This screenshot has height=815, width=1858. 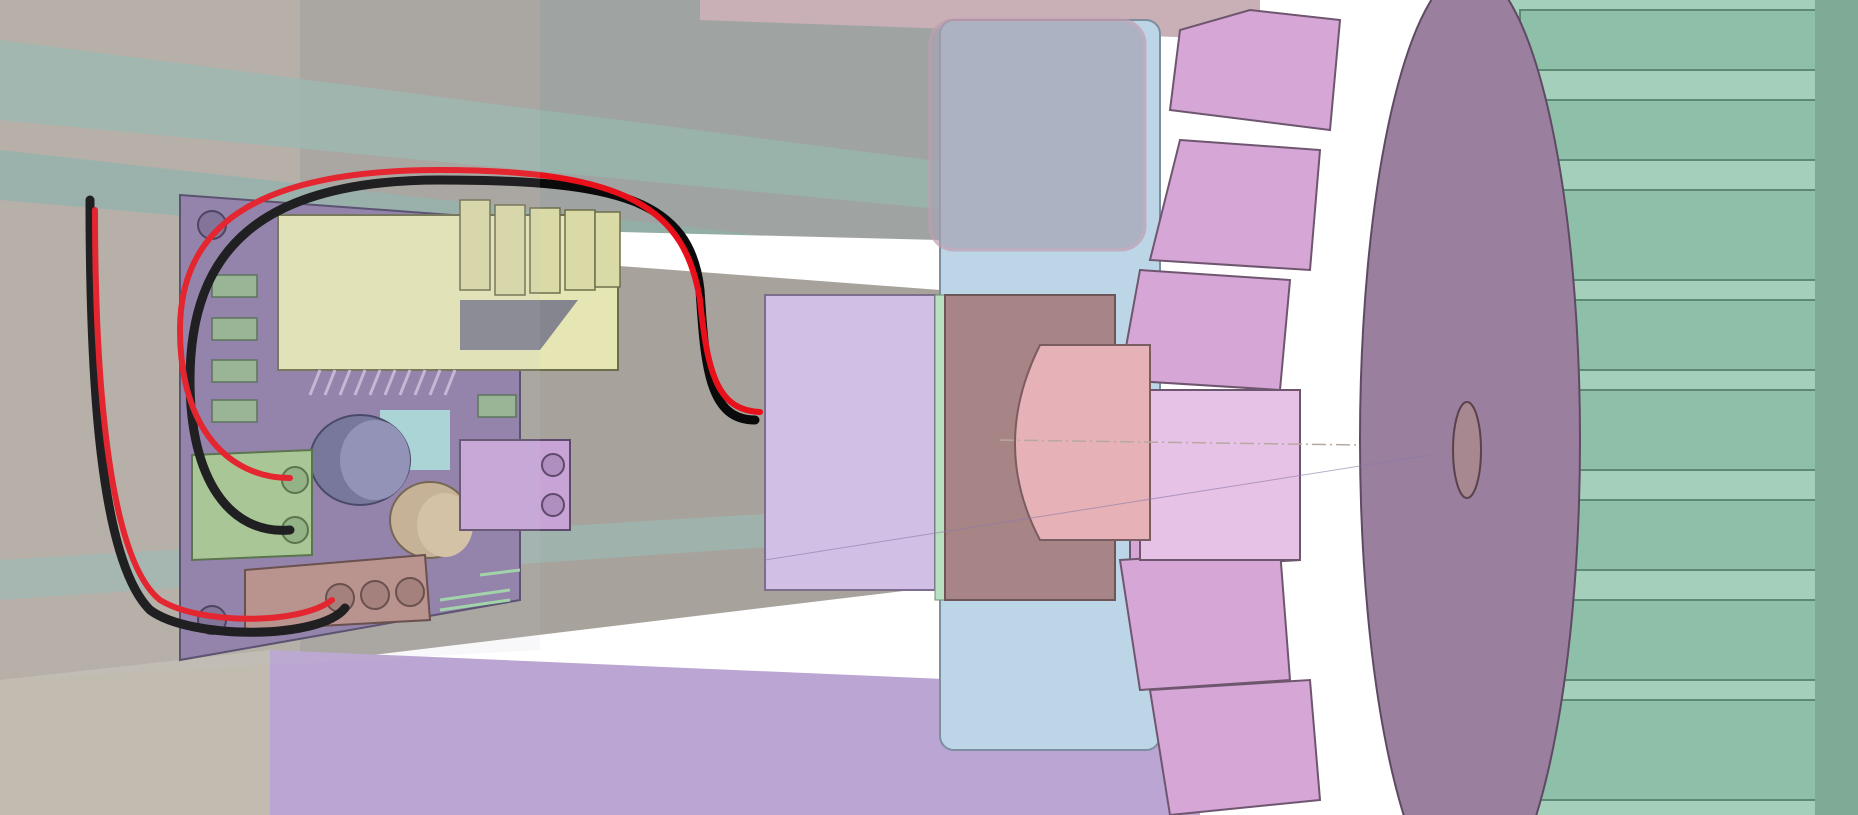 What do you see at coordinates (760, 655) in the screenshot?
I see `gap-lower` at bounding box center [760, 655].